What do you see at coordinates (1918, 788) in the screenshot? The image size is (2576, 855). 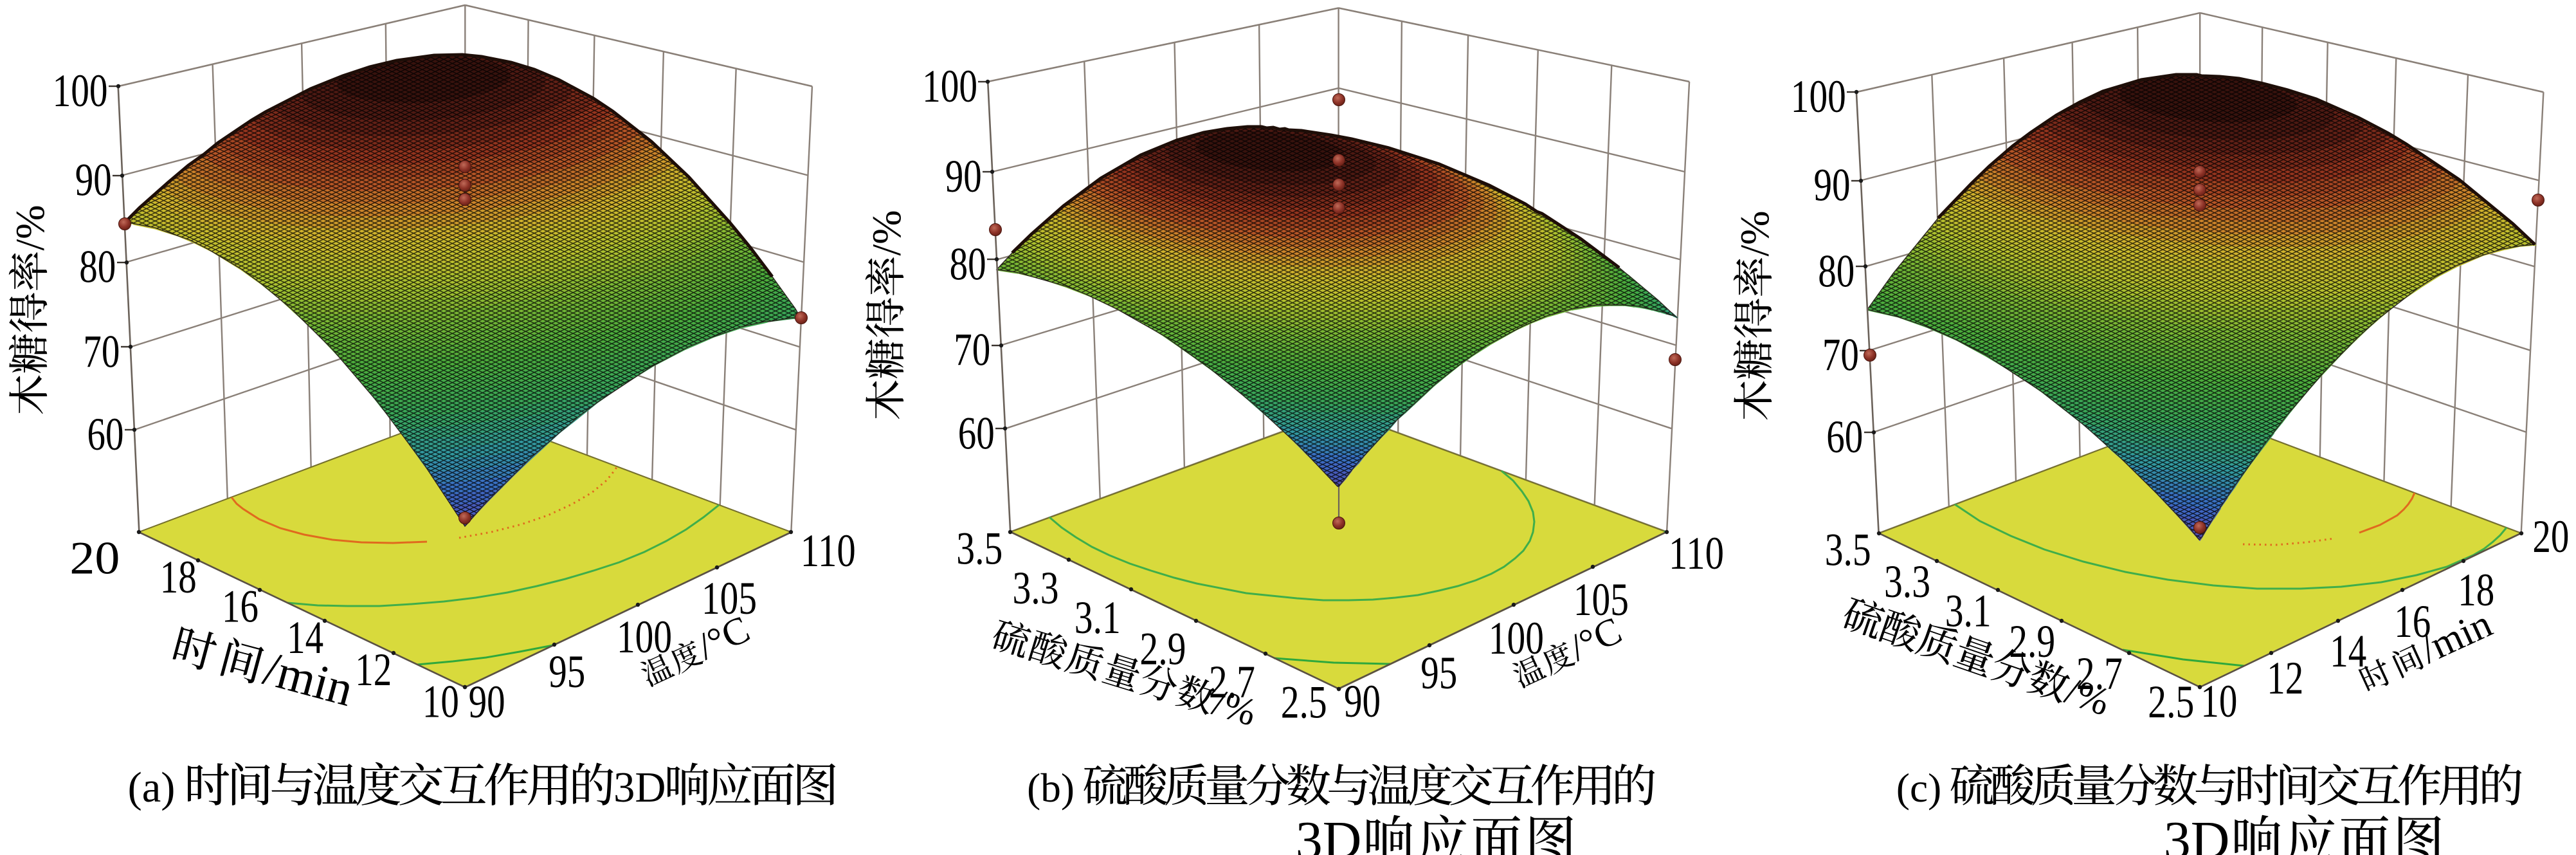 I see `svg-text: (c)` at bounding box center [1918, 788].